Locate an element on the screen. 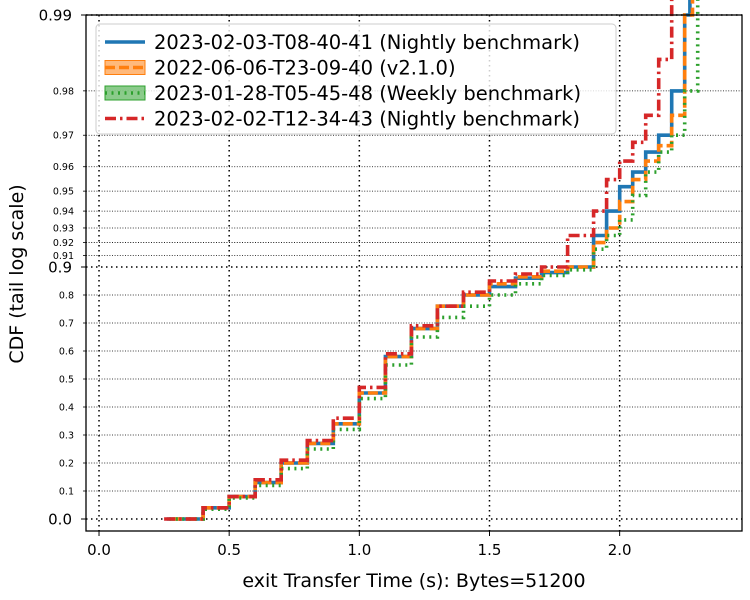 The width and height of the screenshot is (750, 600). legend-label-3: 2023-01-28-T05-45-48 (Weekly benchmark) is located at coordinates (367, 93).